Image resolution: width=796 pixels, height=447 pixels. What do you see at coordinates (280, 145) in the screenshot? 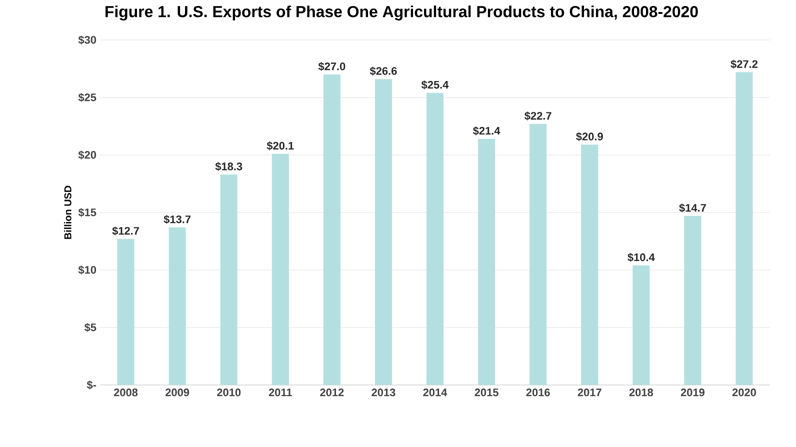
I see `data-label: $20.1` at bounding box center [280, 145].